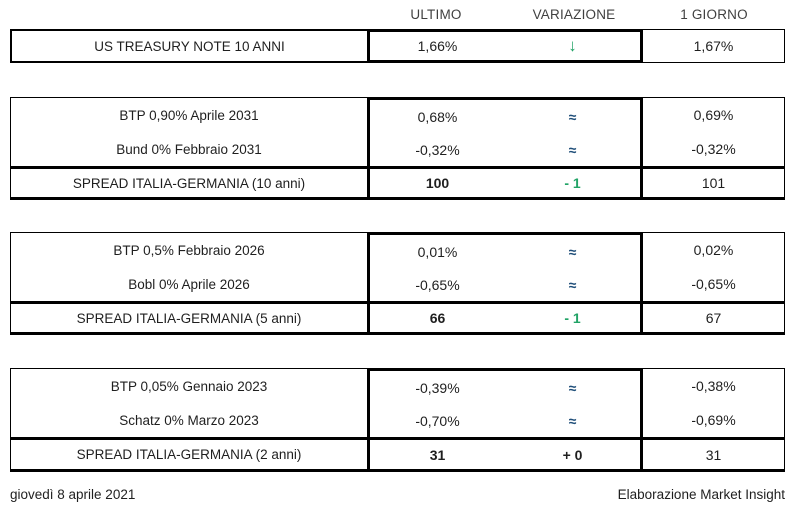  I want to click on instrument-label: Schatz 0% Marzo 2023, so click(189, 420).